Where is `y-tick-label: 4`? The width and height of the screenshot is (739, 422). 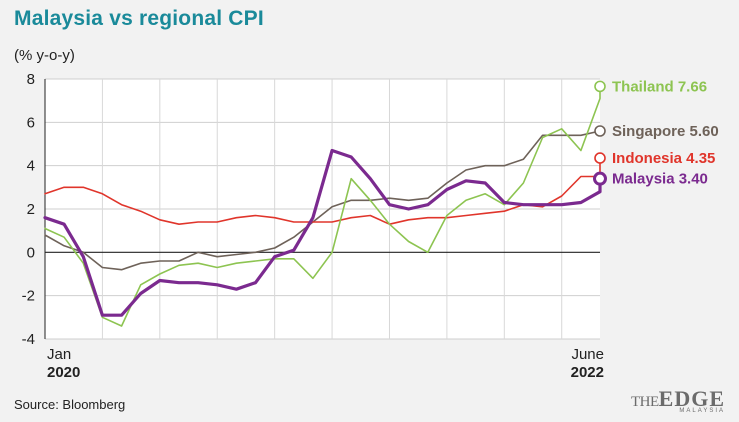
y-tick-label: 4 is located at coordinates (31, 166).